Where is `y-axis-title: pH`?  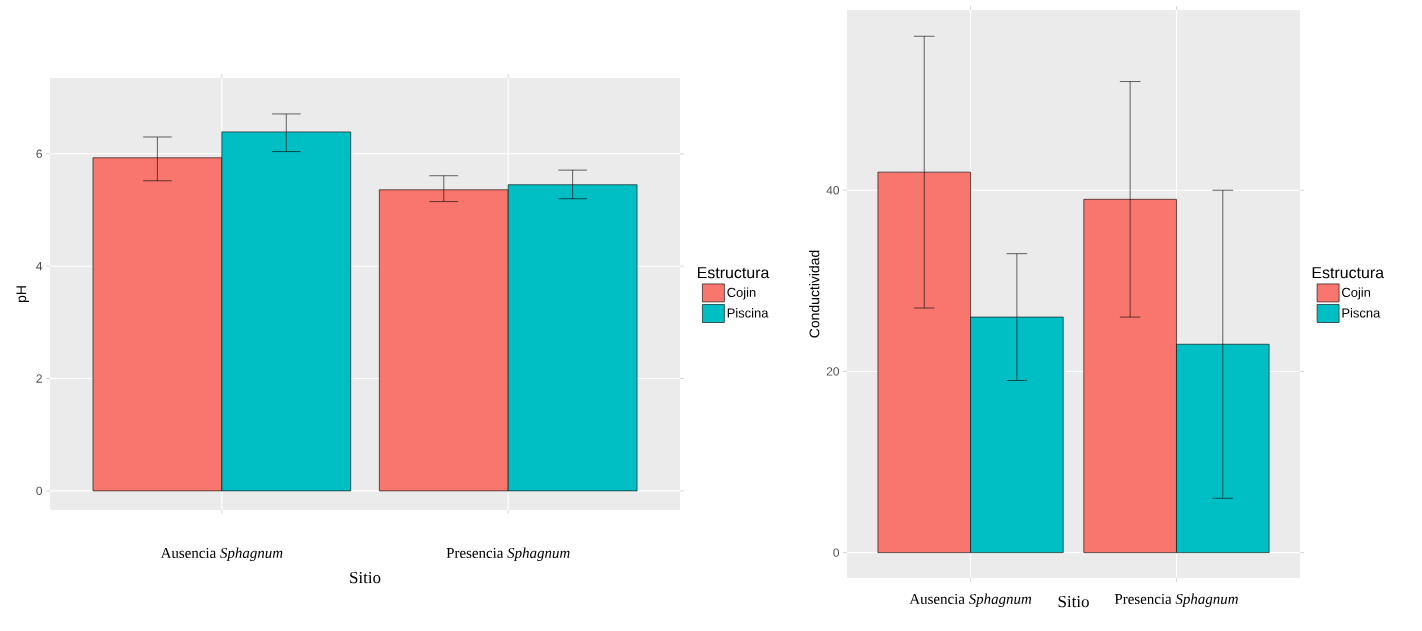 y-axis-title: pH is located at coordinates (22, 294).